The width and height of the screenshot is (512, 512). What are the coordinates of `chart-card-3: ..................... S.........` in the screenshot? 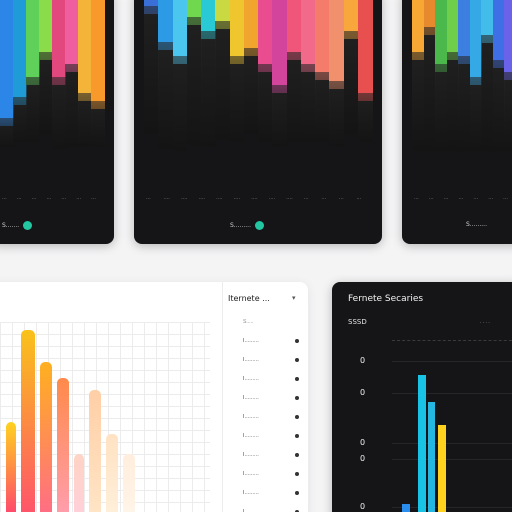 It's located at (457, 122).